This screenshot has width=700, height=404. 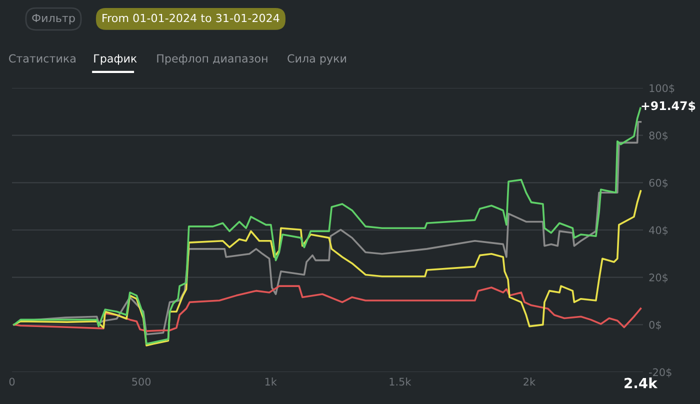 I want to click on y-tick-label: 0$, so click(x=655, y=325).